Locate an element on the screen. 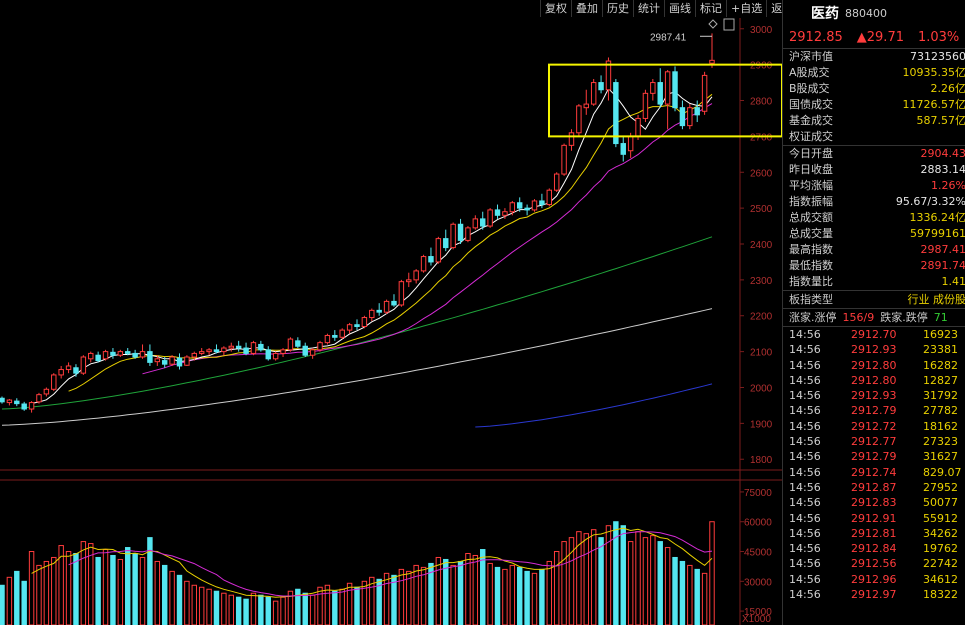 The width and height of the screenshot is (965, 625). volume-tick-label: 75000 is located at coordinates (758, 493).